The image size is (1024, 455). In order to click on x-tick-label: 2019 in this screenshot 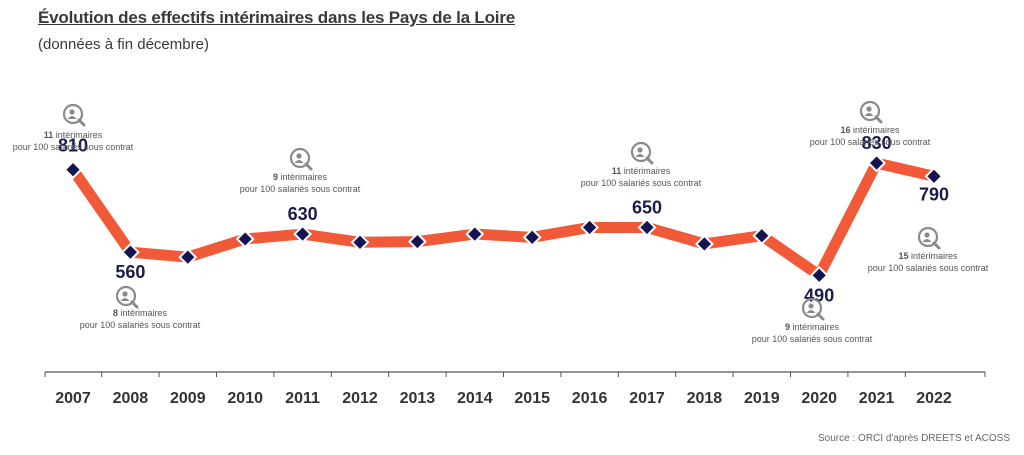, I will do `click(762, 398)`.